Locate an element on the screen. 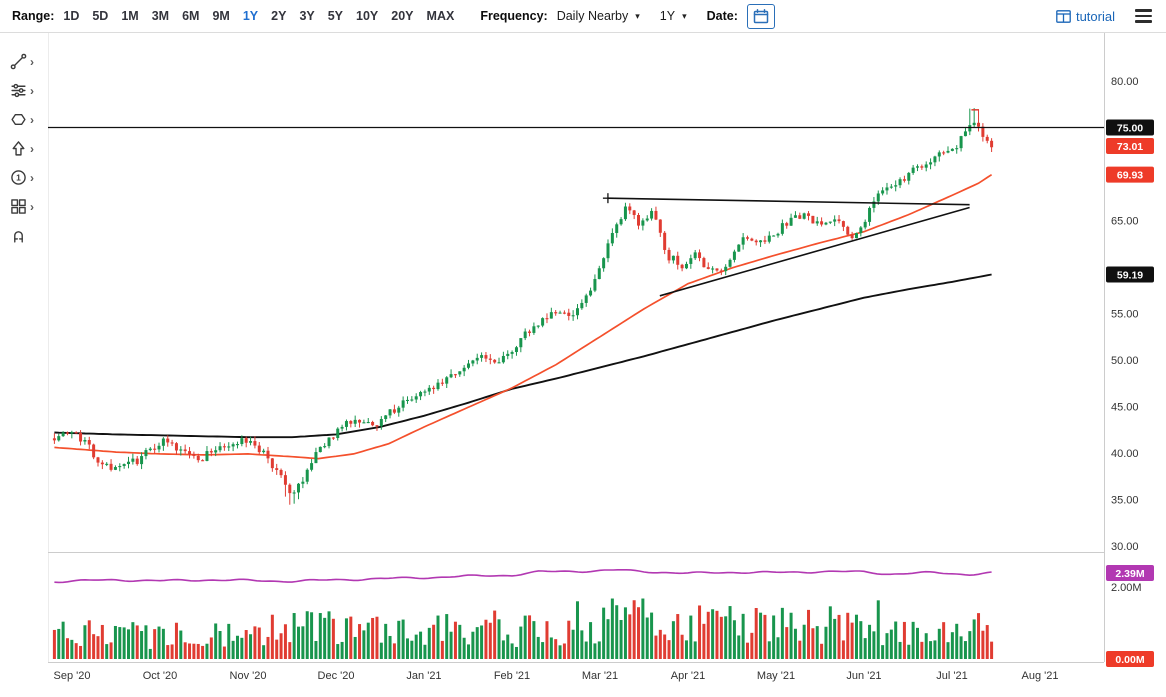 The width and height of the screenshot is (1166, 697). x-axis-label: Jun '21 is located at coordinates (863, 676).